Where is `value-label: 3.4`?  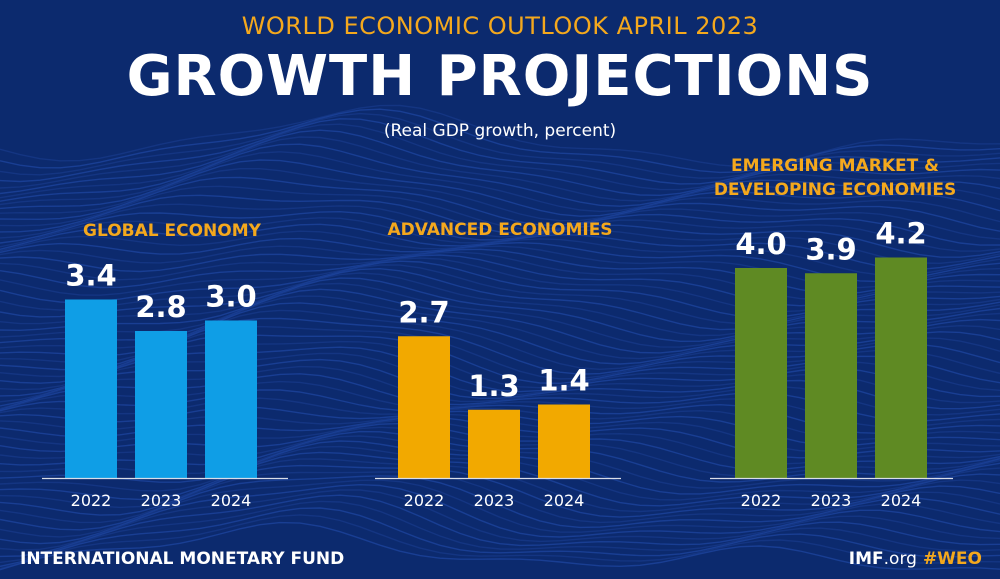
value-label: 3.4 is located at coordinates (90, 276).